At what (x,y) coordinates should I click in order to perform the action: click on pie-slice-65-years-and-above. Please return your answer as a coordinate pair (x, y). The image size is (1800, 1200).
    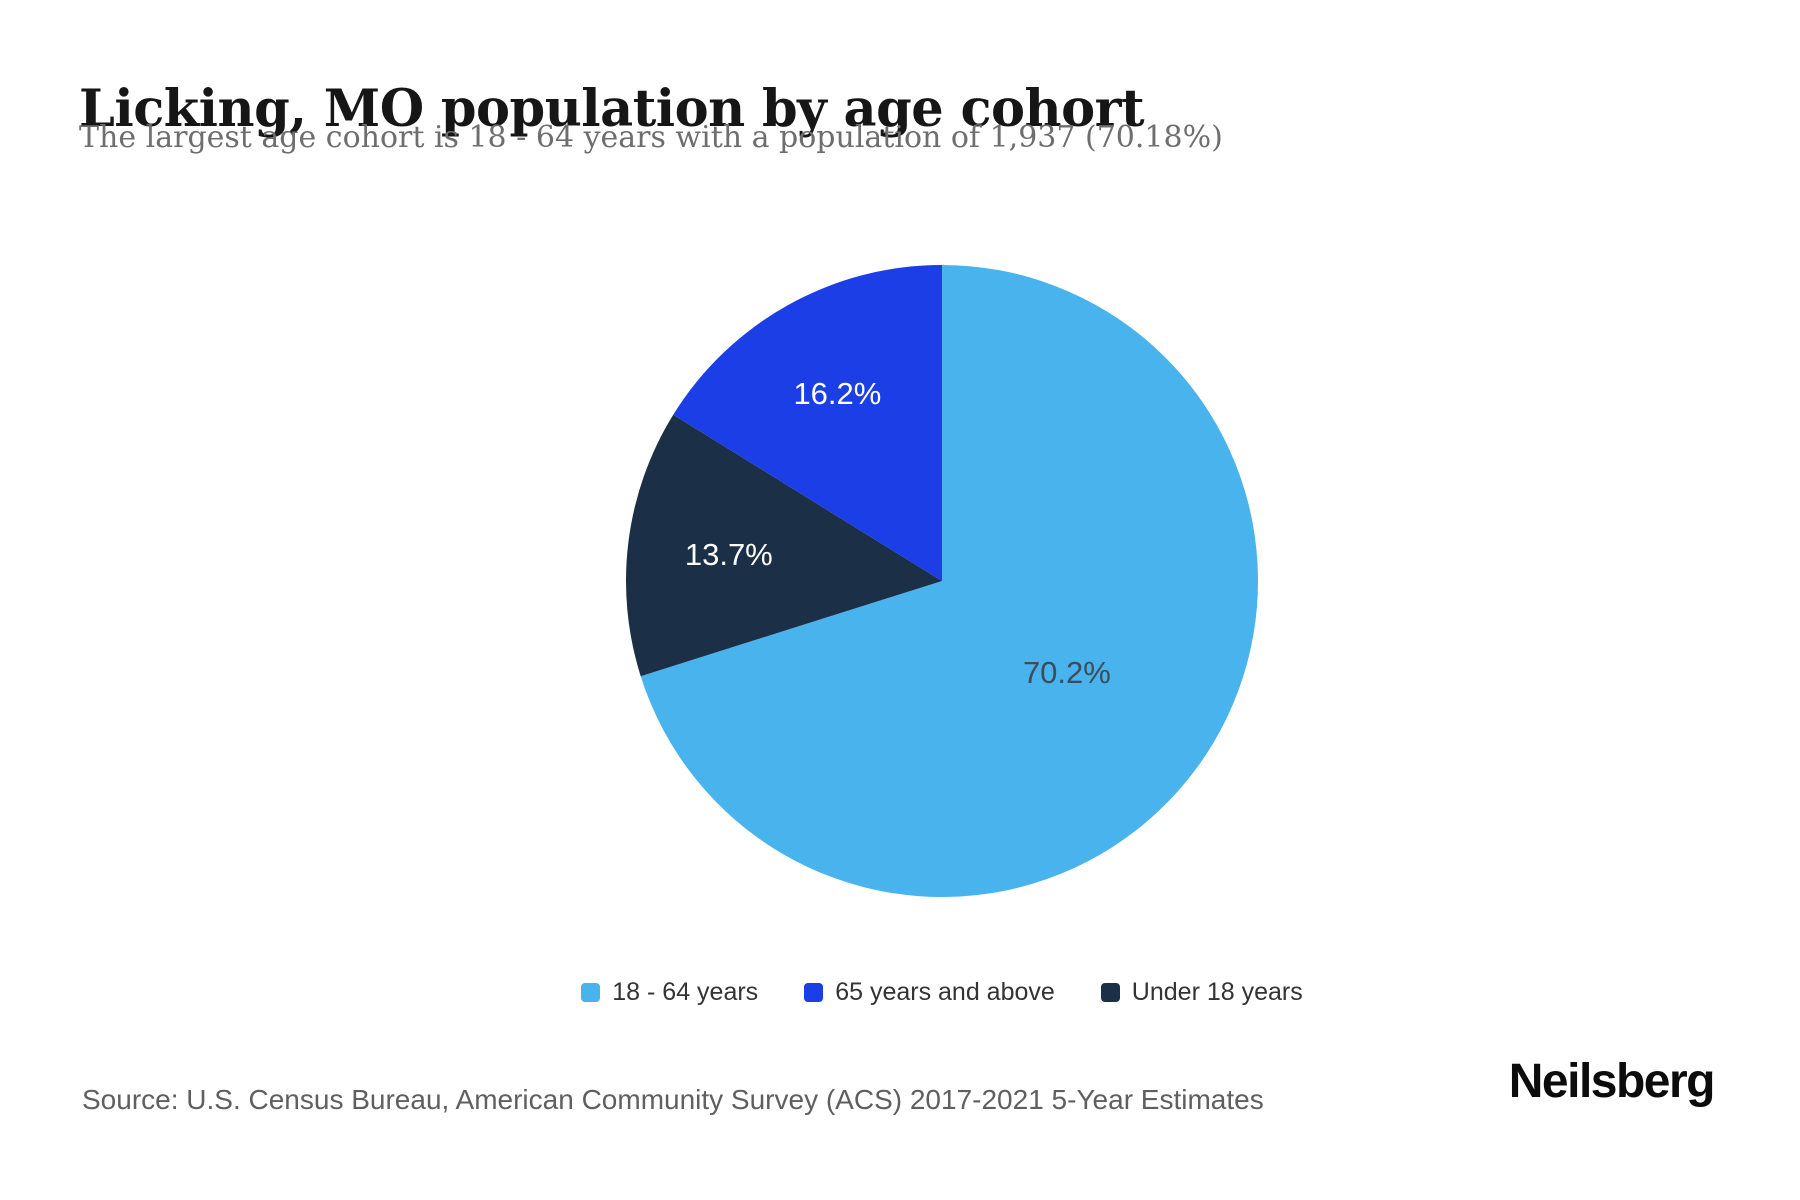
    Looking at the image, I should click on (807, 423).